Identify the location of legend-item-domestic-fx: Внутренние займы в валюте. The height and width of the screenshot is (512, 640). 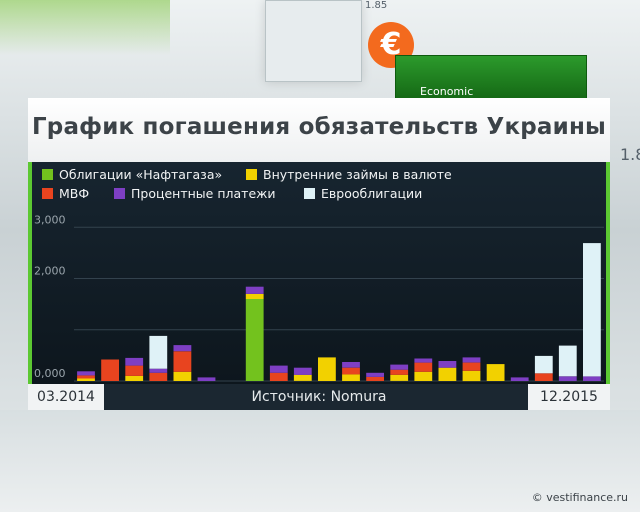
(349, 174).